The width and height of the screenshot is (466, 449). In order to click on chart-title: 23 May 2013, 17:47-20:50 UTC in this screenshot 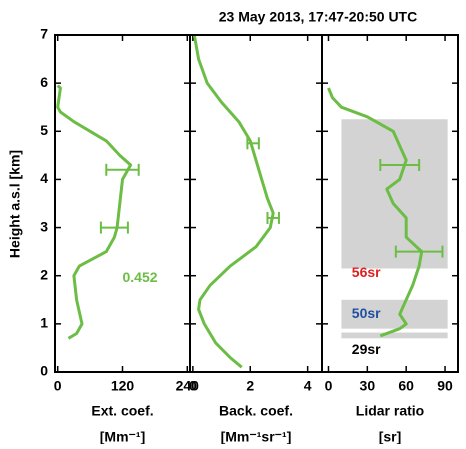, I will do `click(318, 17)`.